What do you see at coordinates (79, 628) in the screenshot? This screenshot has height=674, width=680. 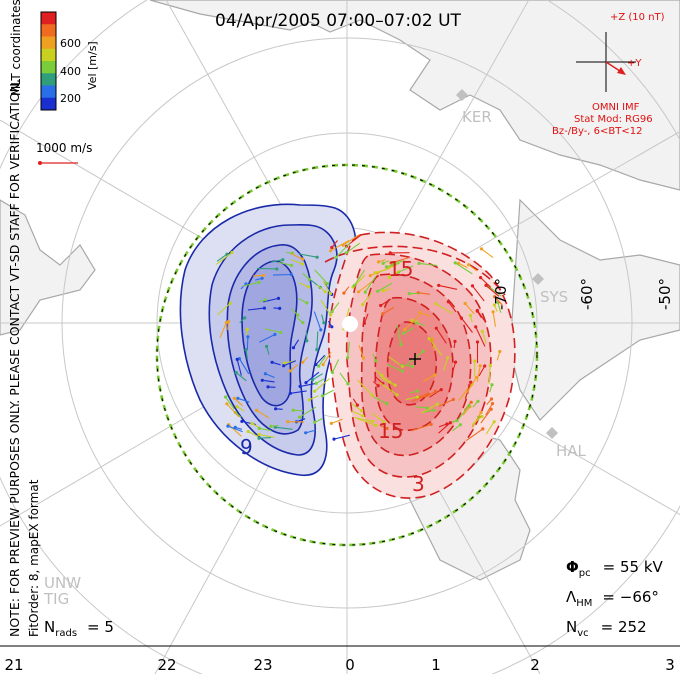 I see `svg-text:Nrads= 5: Nrads = 5` at bounding box center [79, 628].